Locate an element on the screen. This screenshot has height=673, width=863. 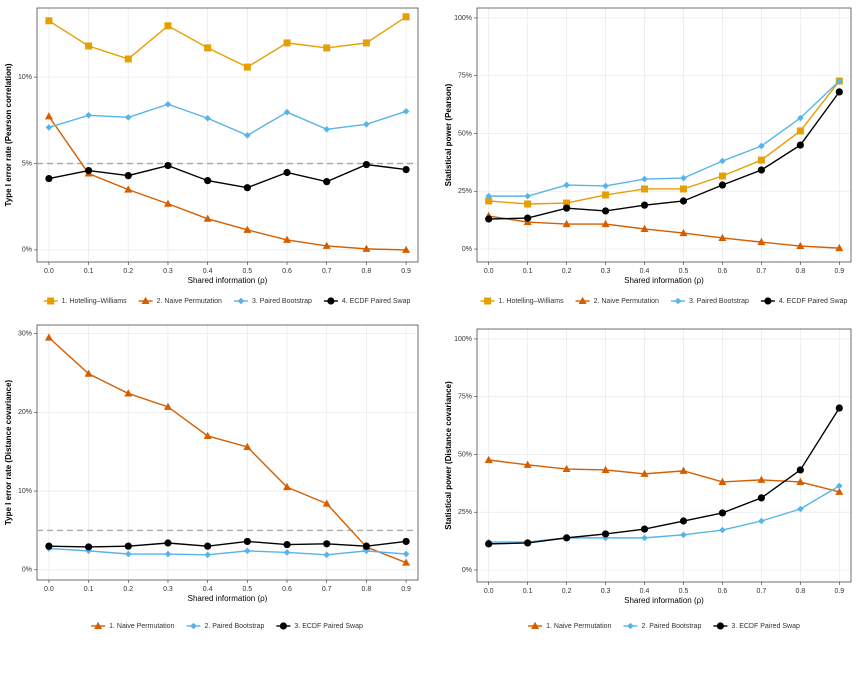
legend-item: 2. Paired Bootstrap is located at coordinates (662, 626).